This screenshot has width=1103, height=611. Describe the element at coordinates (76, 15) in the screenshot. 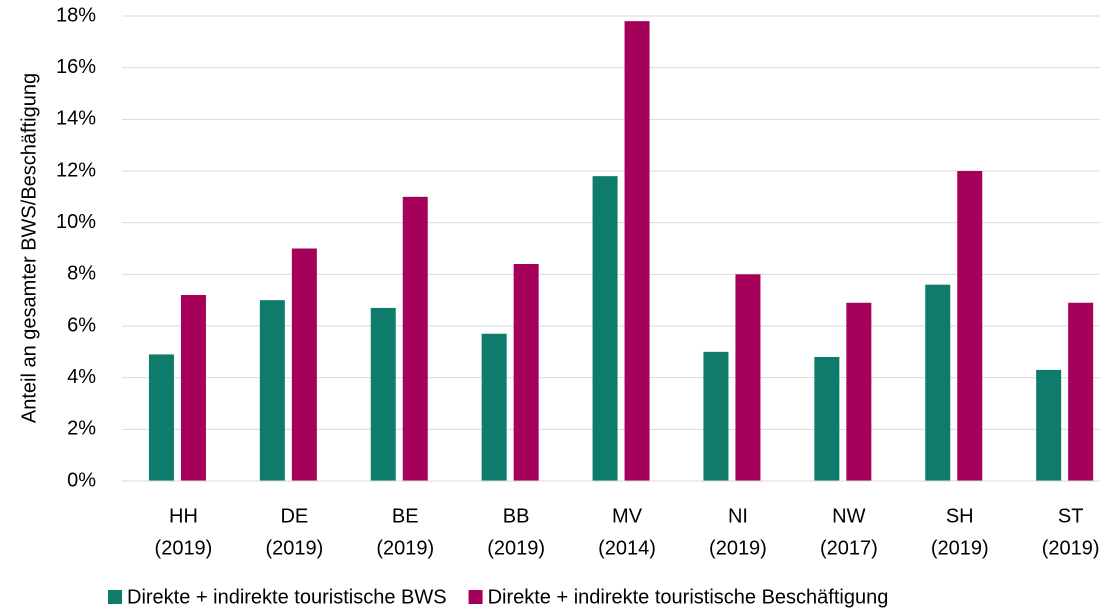

I see `y-tick-label: 18%` at that location.